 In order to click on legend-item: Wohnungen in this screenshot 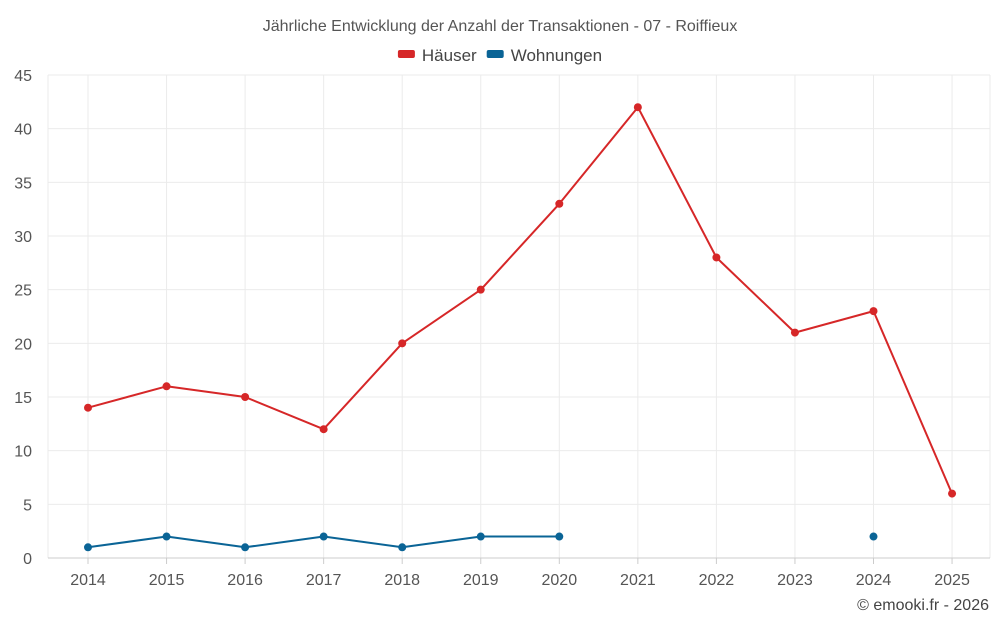, I will do `click(544, 55)`.